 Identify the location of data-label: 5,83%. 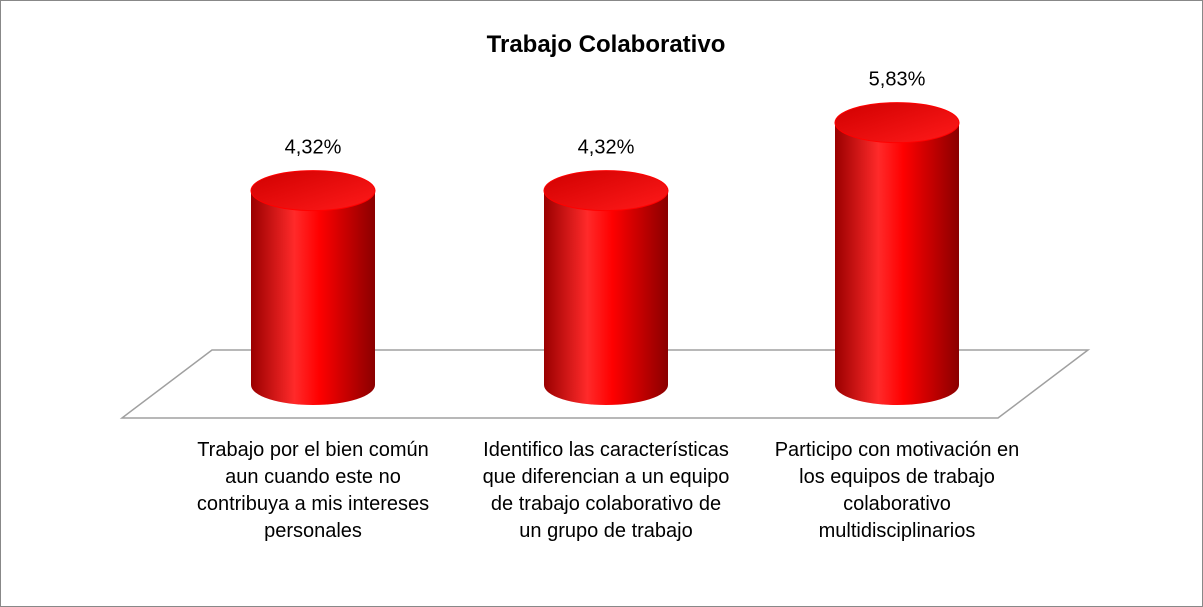
(897, 80).